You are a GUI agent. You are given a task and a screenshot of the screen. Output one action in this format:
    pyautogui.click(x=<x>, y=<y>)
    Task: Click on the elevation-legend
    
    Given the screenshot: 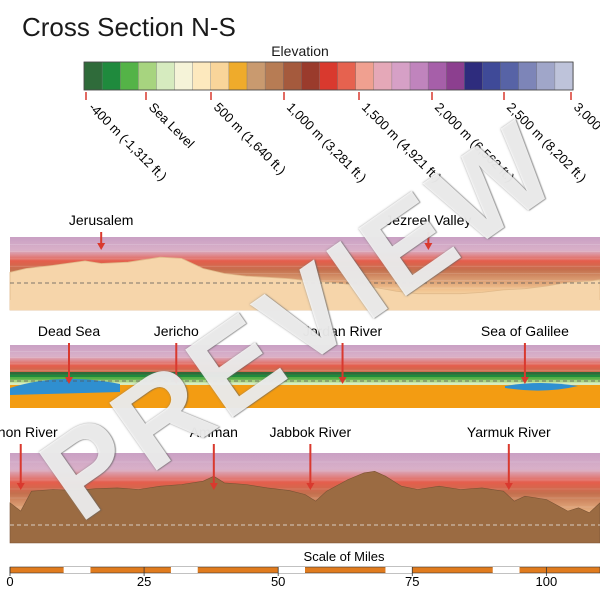 What is the action you would take?
    pyautogui.click(x=328, y=76)
    